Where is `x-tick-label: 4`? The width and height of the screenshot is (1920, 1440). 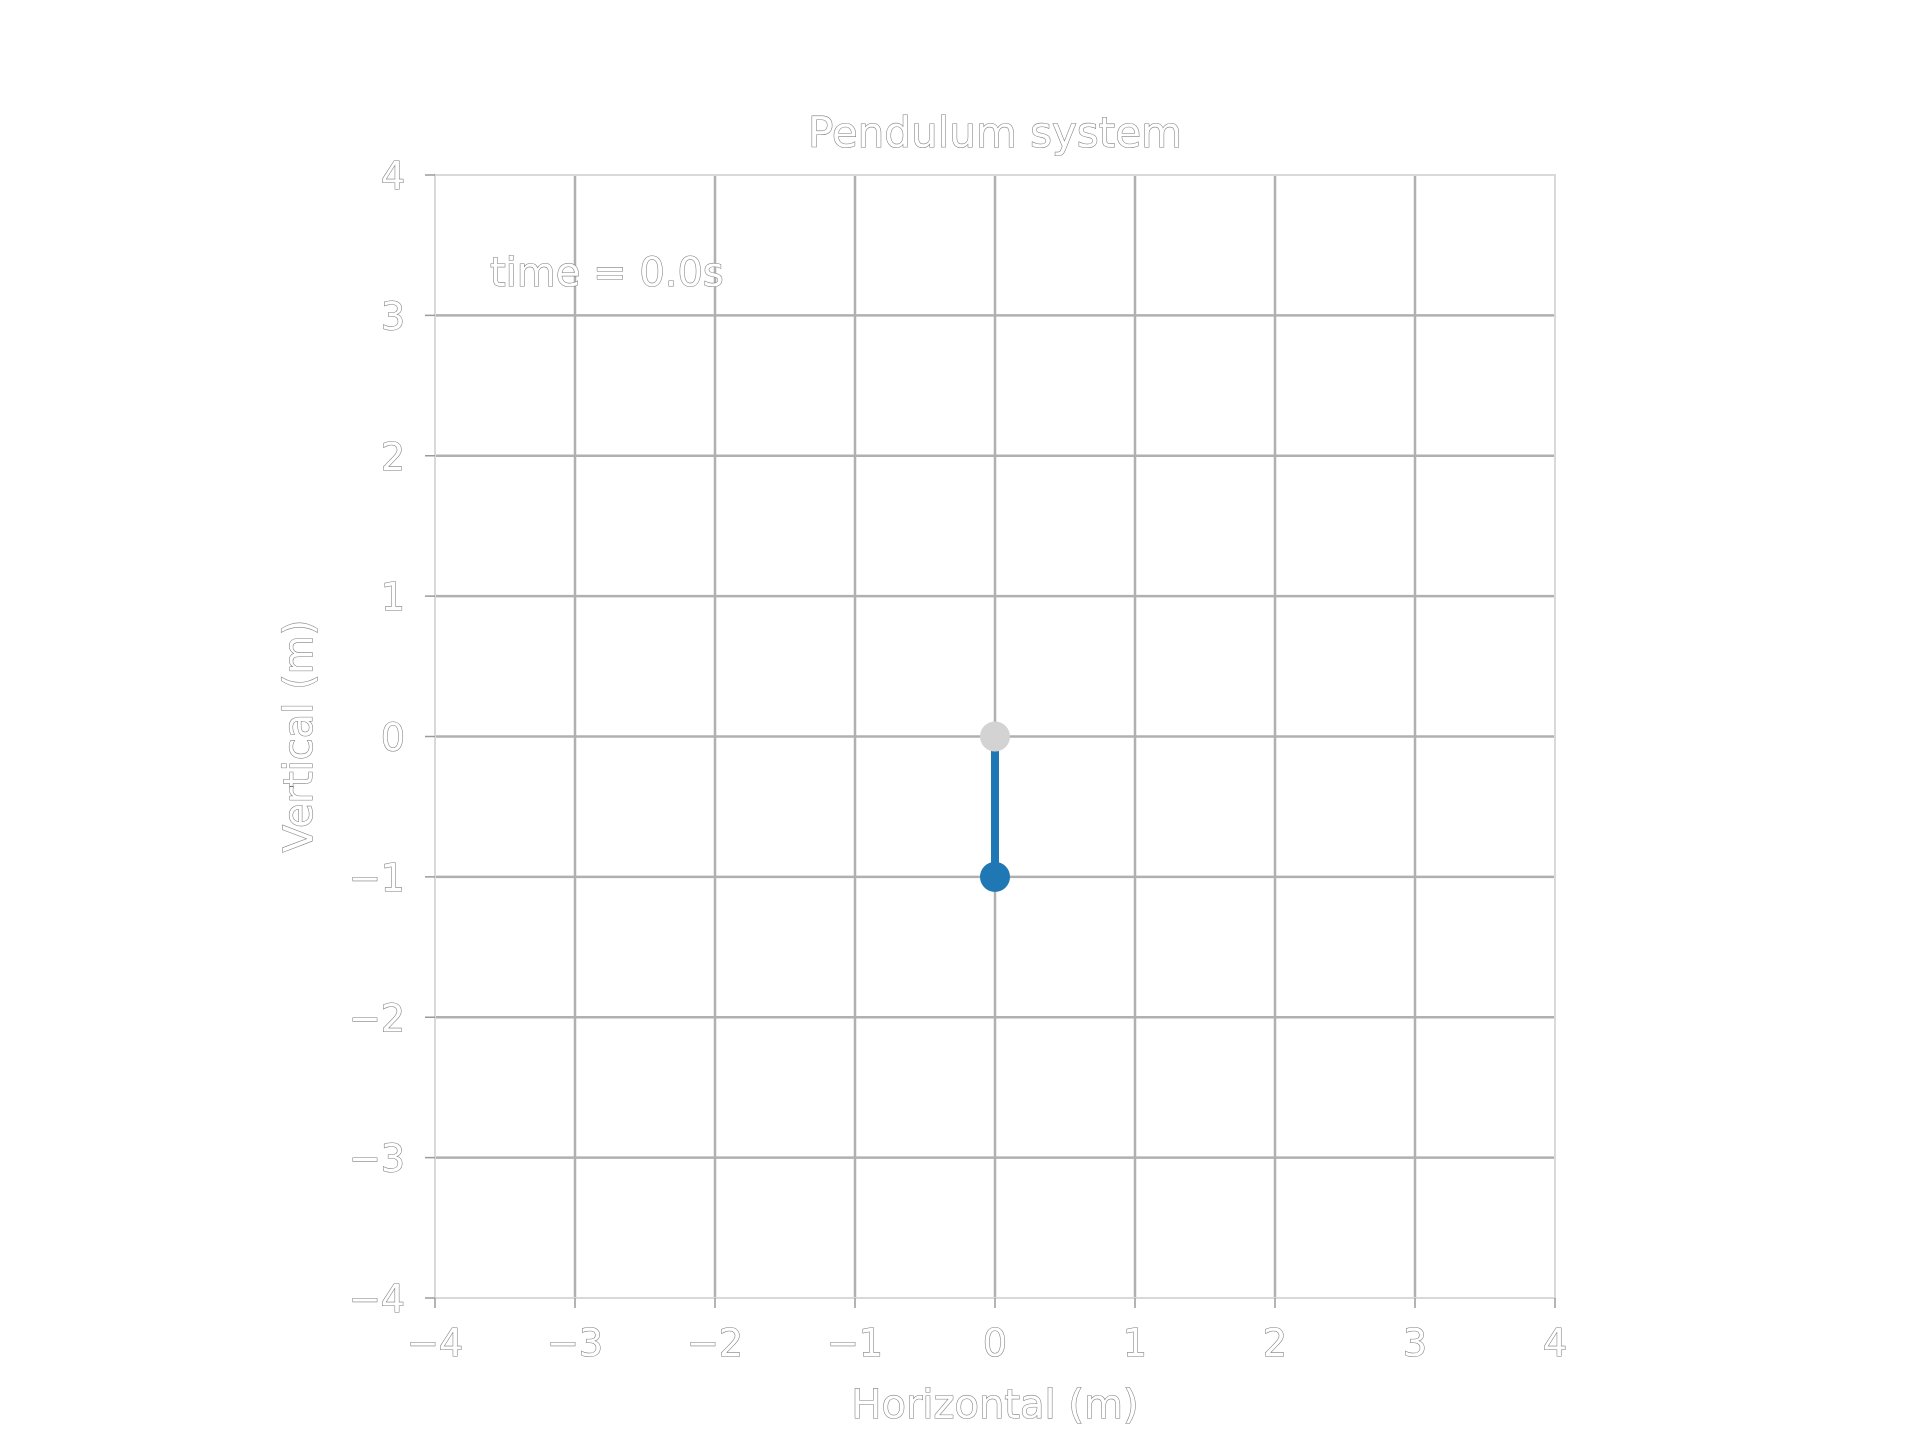 x-tick-label: 4 is located at coordinates (1555, 1343).